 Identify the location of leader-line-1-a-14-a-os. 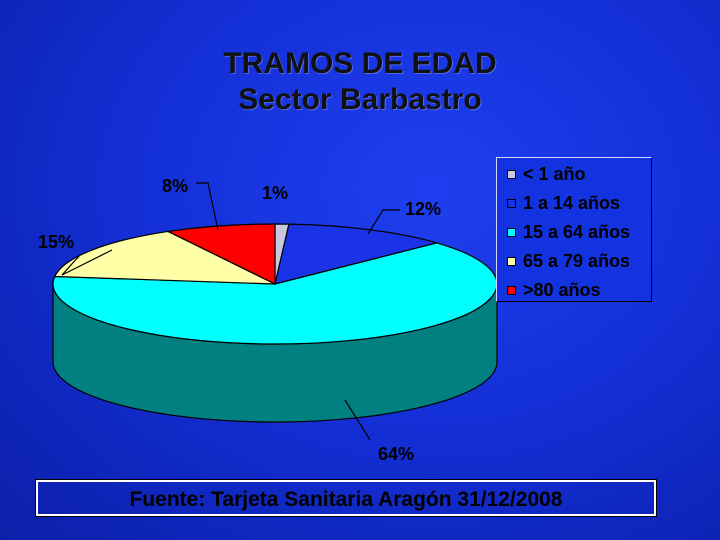
(383, 222).